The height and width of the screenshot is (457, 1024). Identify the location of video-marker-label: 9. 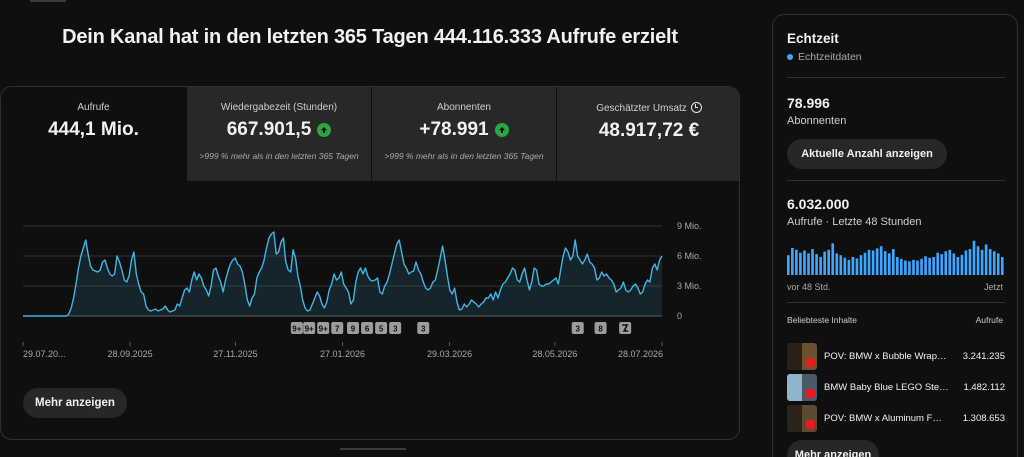
(353, 329).